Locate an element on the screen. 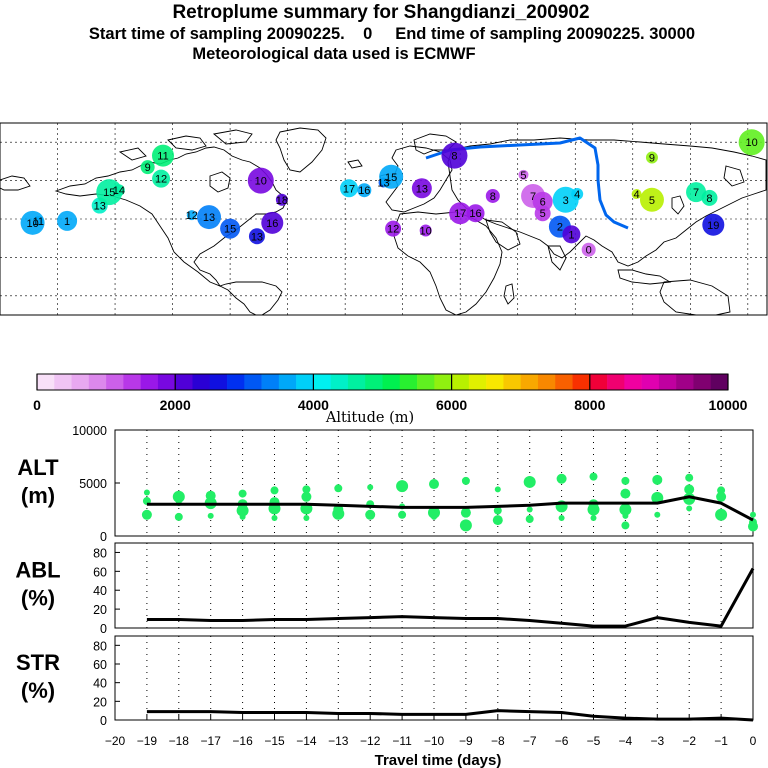  map-day-label: 17 is located at coordinates (460, 214).